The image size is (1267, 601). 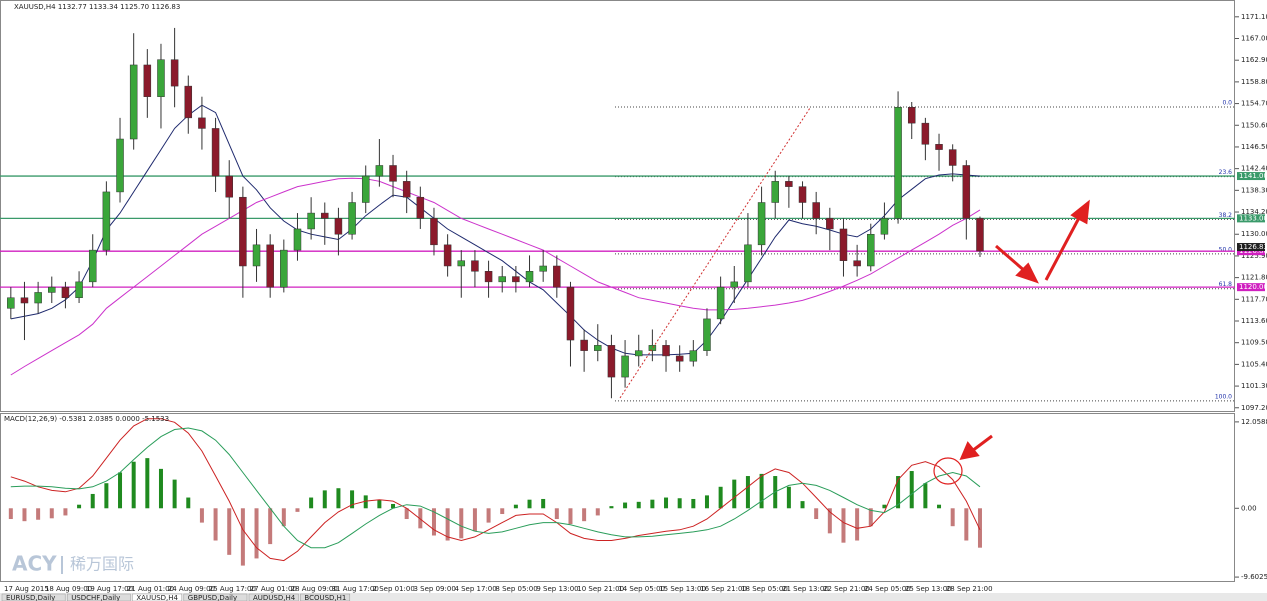 What do you see at coordinates (557, 589) in the screenshot?
I see `x-tick-label: 9 Sep 13:00` at bounding box center [557, 589].